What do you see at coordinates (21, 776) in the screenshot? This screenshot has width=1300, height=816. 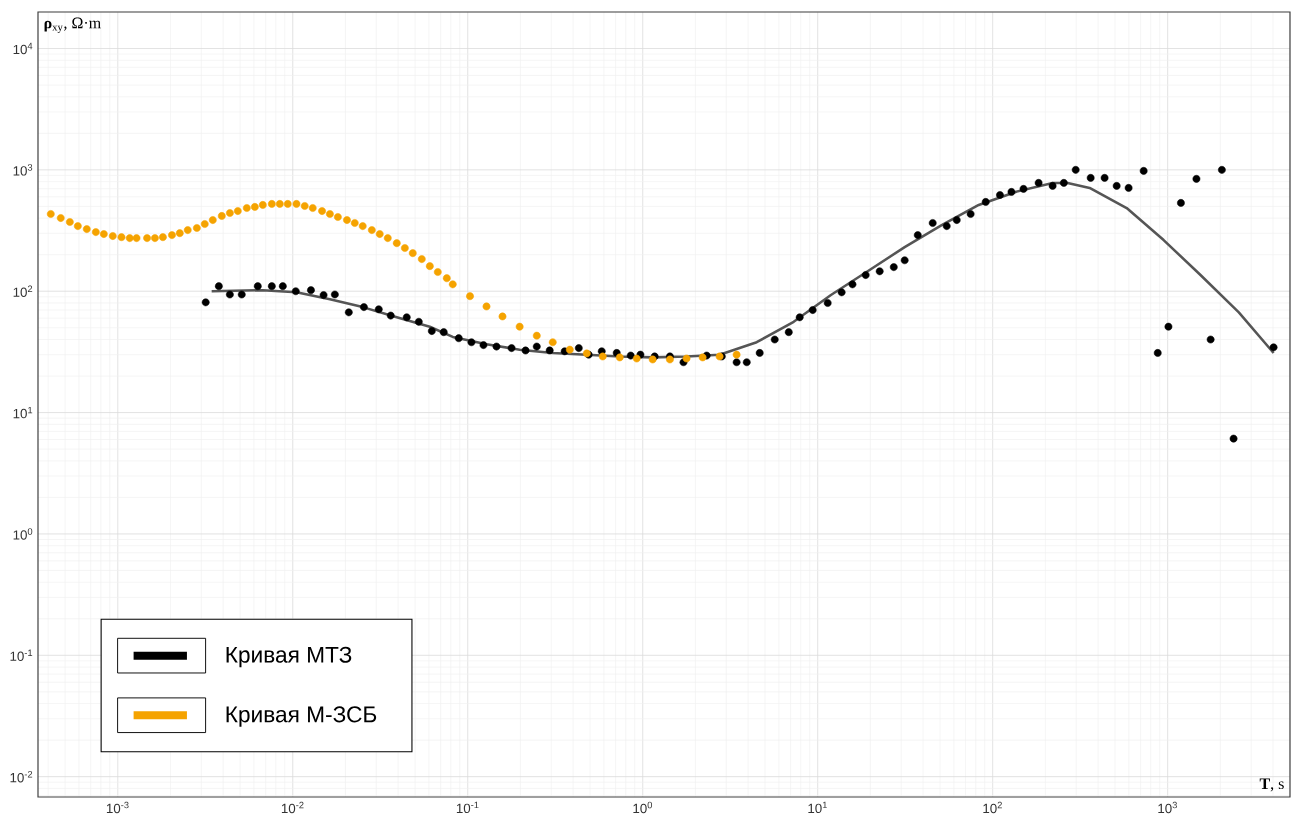 I see `y-tick-label: 10$^{-2}$` at bounding box center [21, 776].